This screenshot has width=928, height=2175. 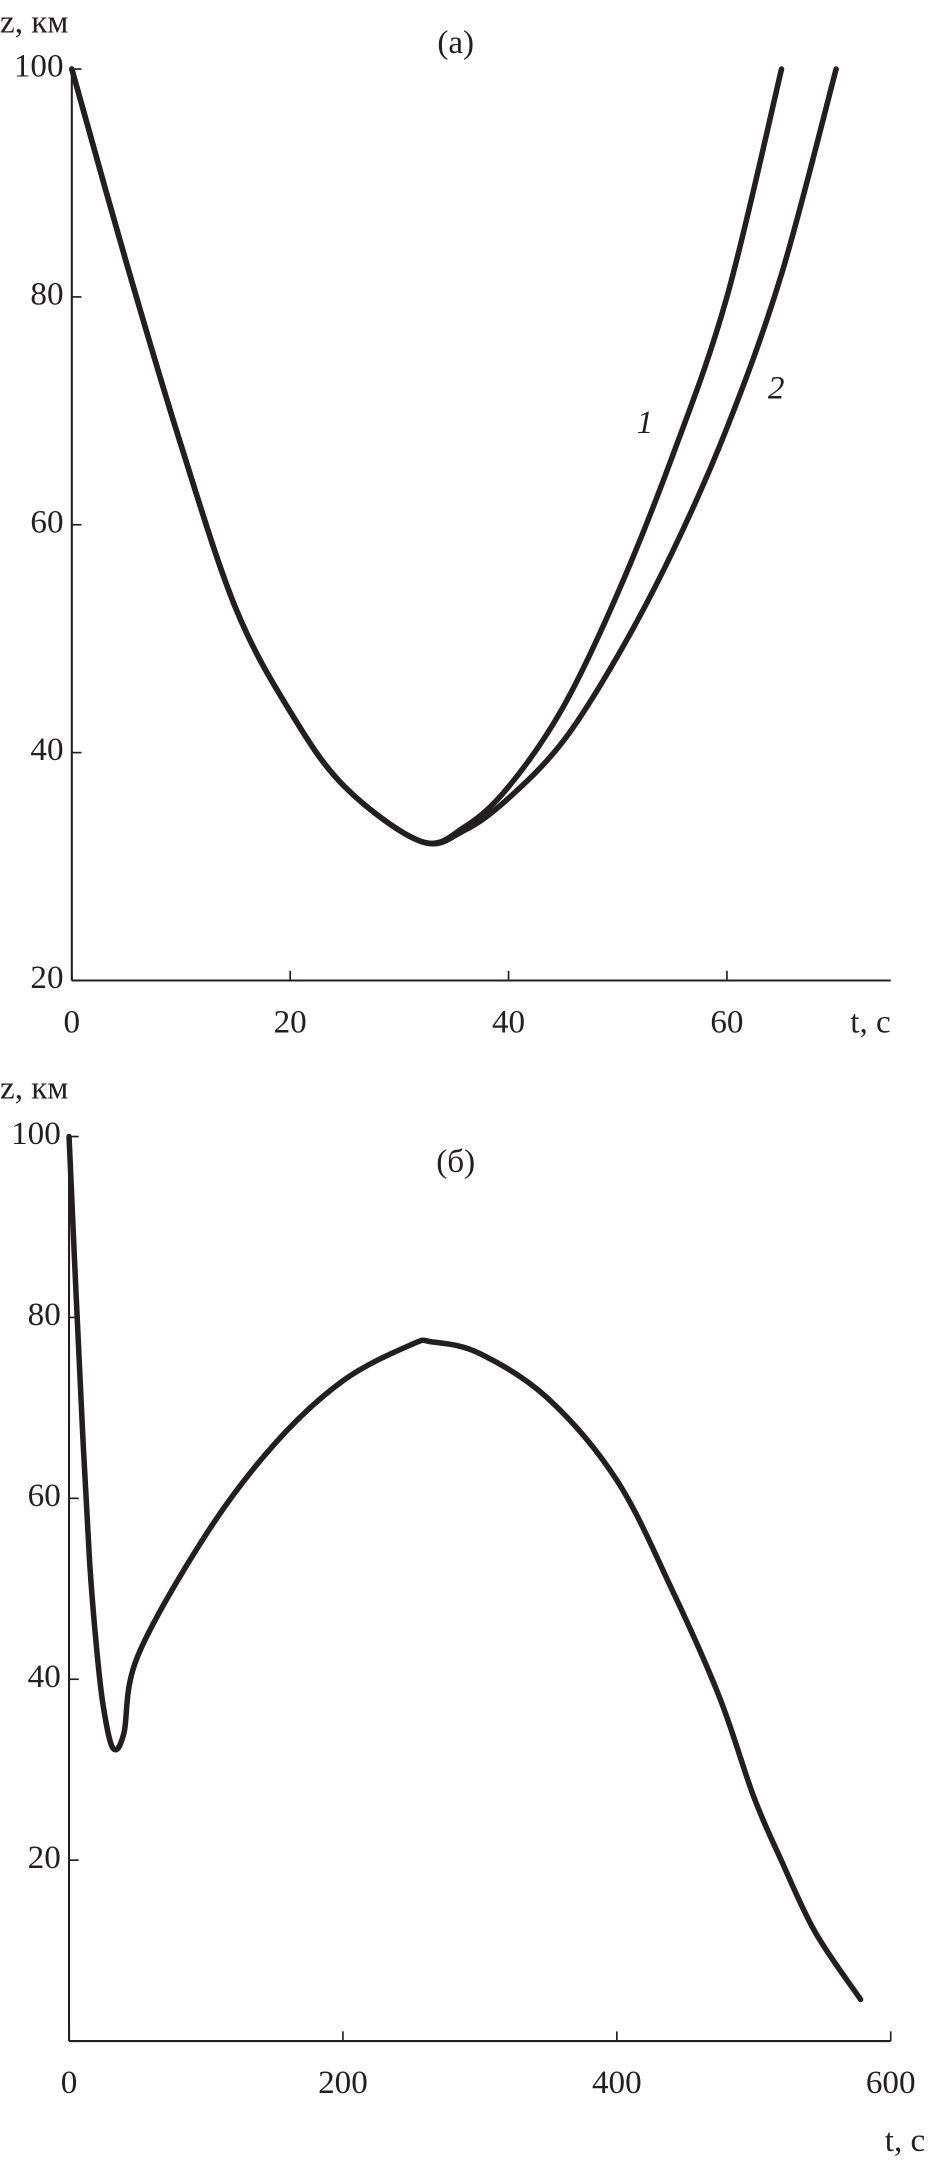 What do you see at coordinates (617, 2082) in the screenshot?
I see `x-tick-label: 400` at bounding box center [617, 2082].